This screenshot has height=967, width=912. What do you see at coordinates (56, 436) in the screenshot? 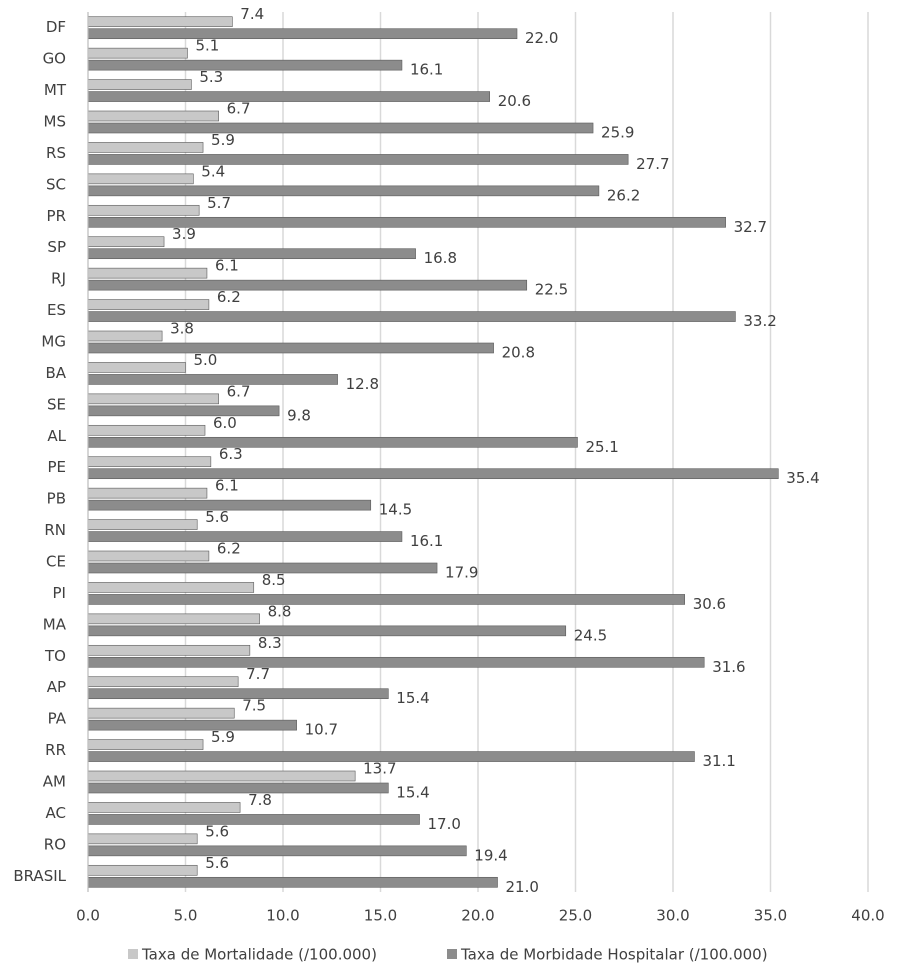
I see `y-tick-label: AL` at bounding box center [56, 436].